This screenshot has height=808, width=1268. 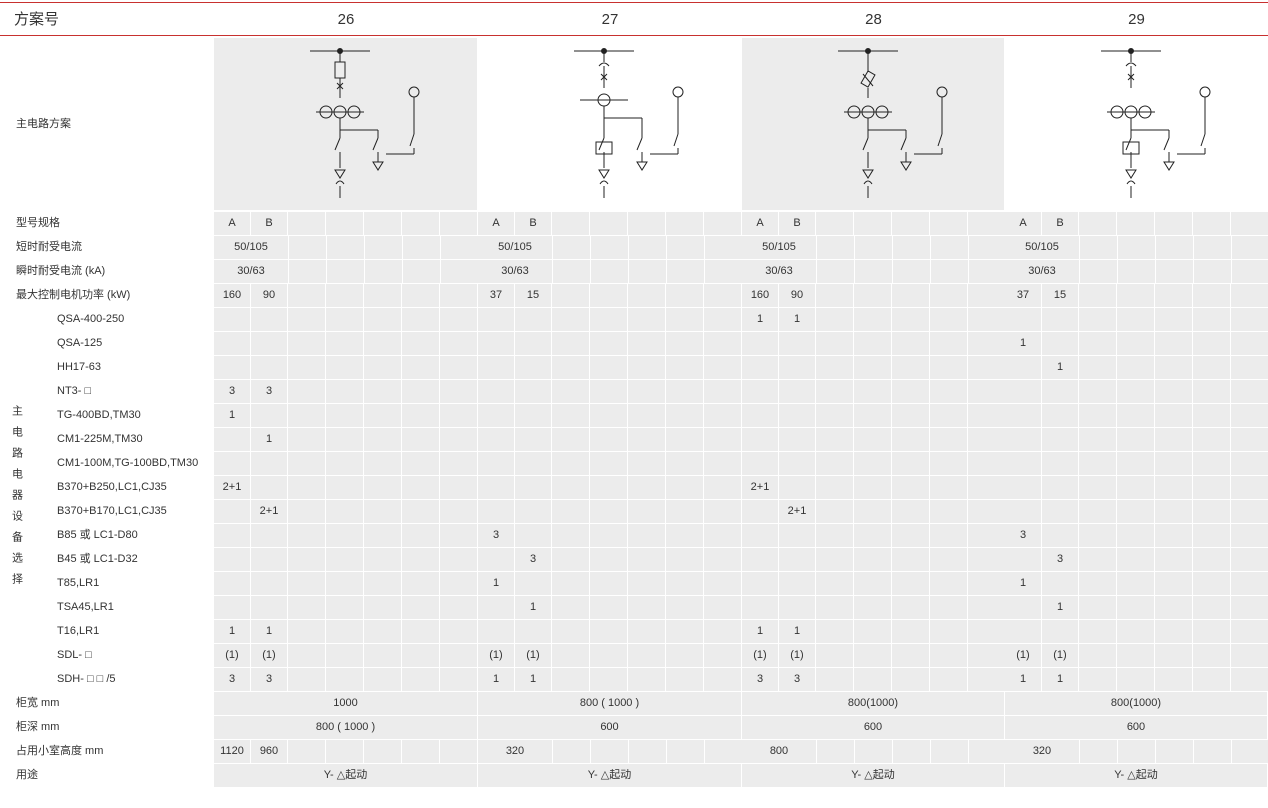 I want to click on motor-power-cell: 160, so click(x=760, y=295).